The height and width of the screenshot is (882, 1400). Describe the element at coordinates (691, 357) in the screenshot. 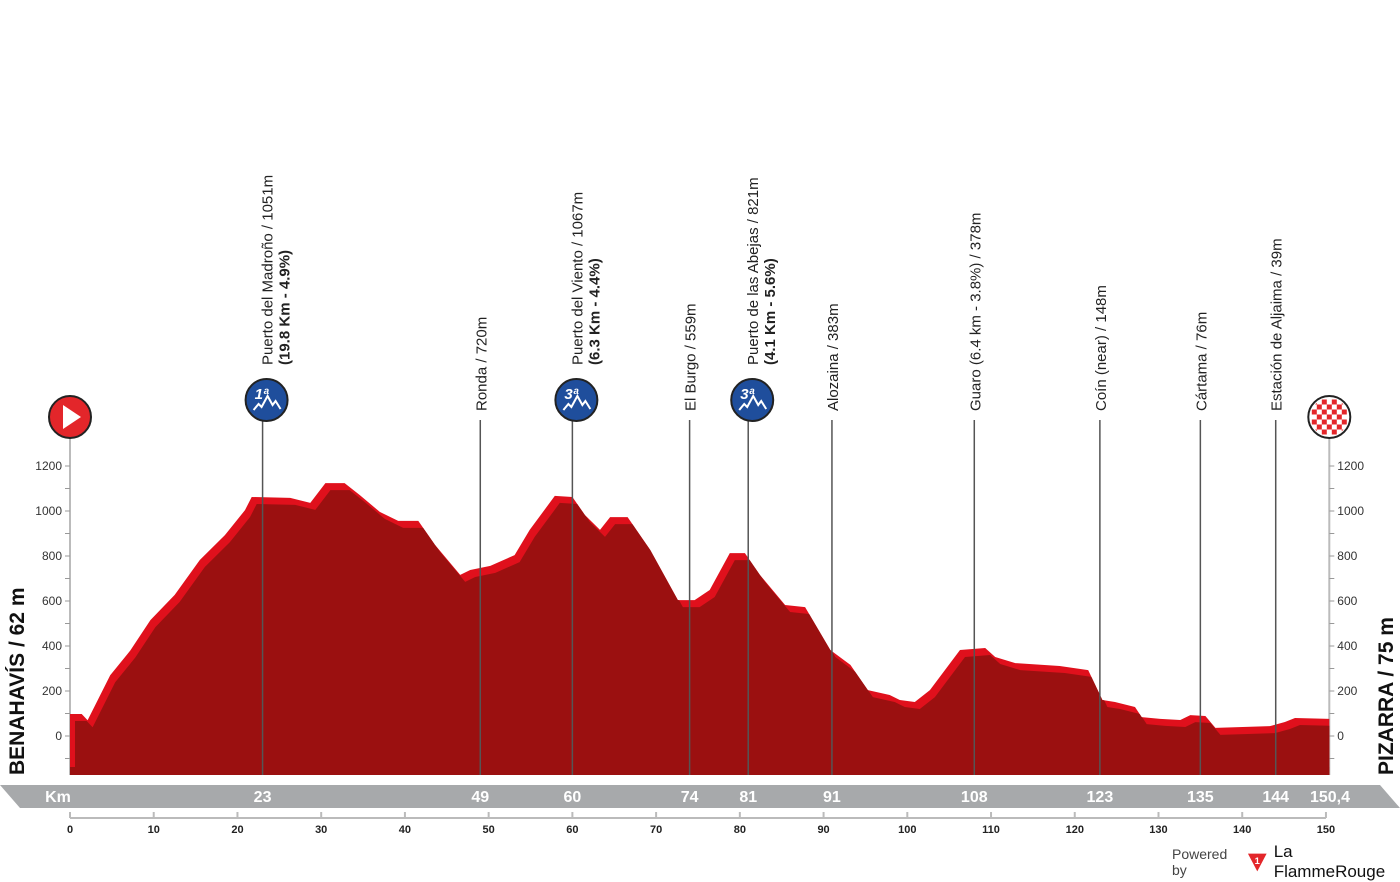

I see `waypoint-label: El Burgo / 559m` at that location.